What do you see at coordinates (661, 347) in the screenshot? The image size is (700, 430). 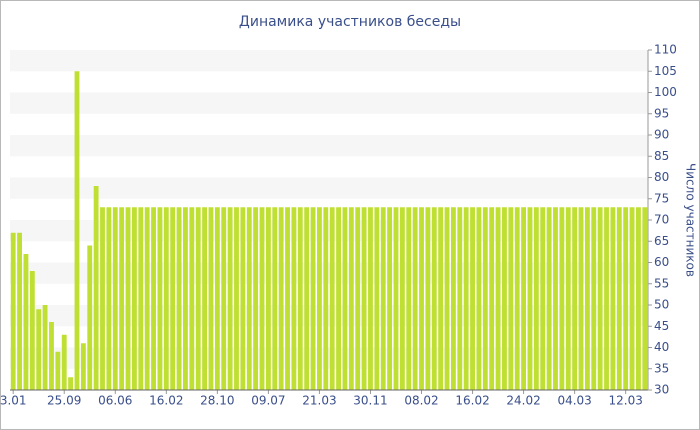 I see `y-tick-label: 40` at bounding box center [661, 347].